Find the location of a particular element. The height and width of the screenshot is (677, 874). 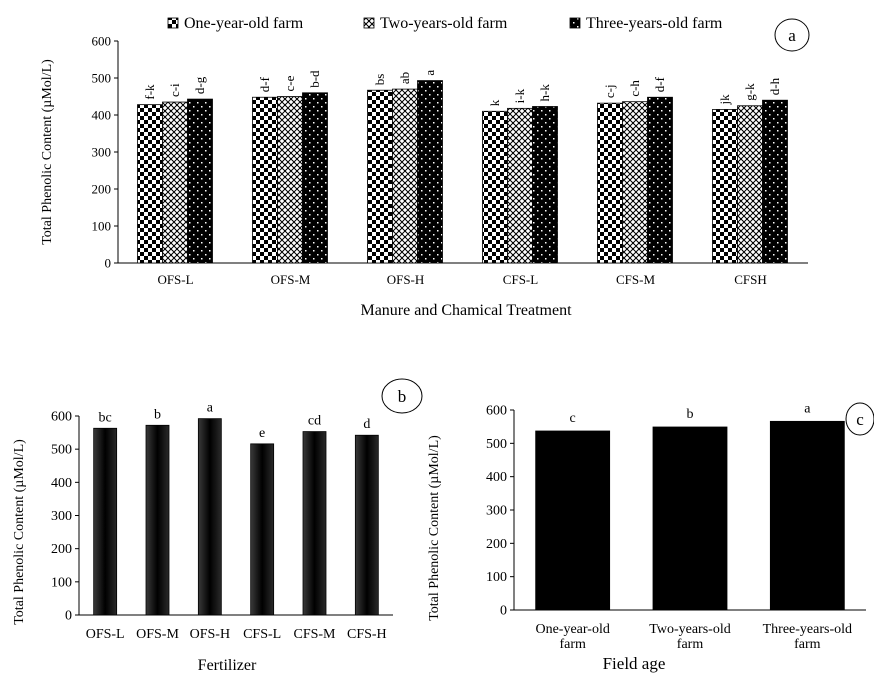

legend-label: Two-years-old farm is located at coordinates (444, 23).